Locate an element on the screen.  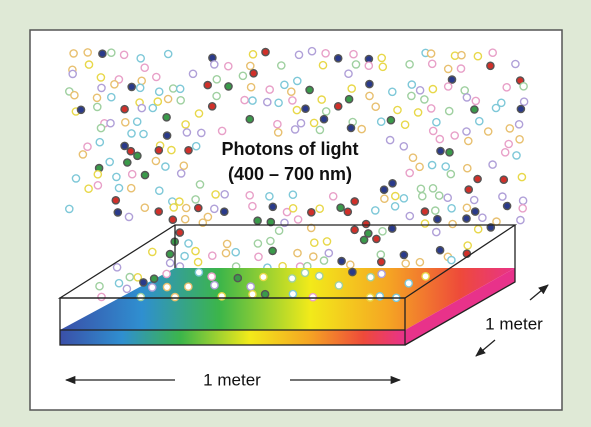
arrow is located at coordinates (539, 292).